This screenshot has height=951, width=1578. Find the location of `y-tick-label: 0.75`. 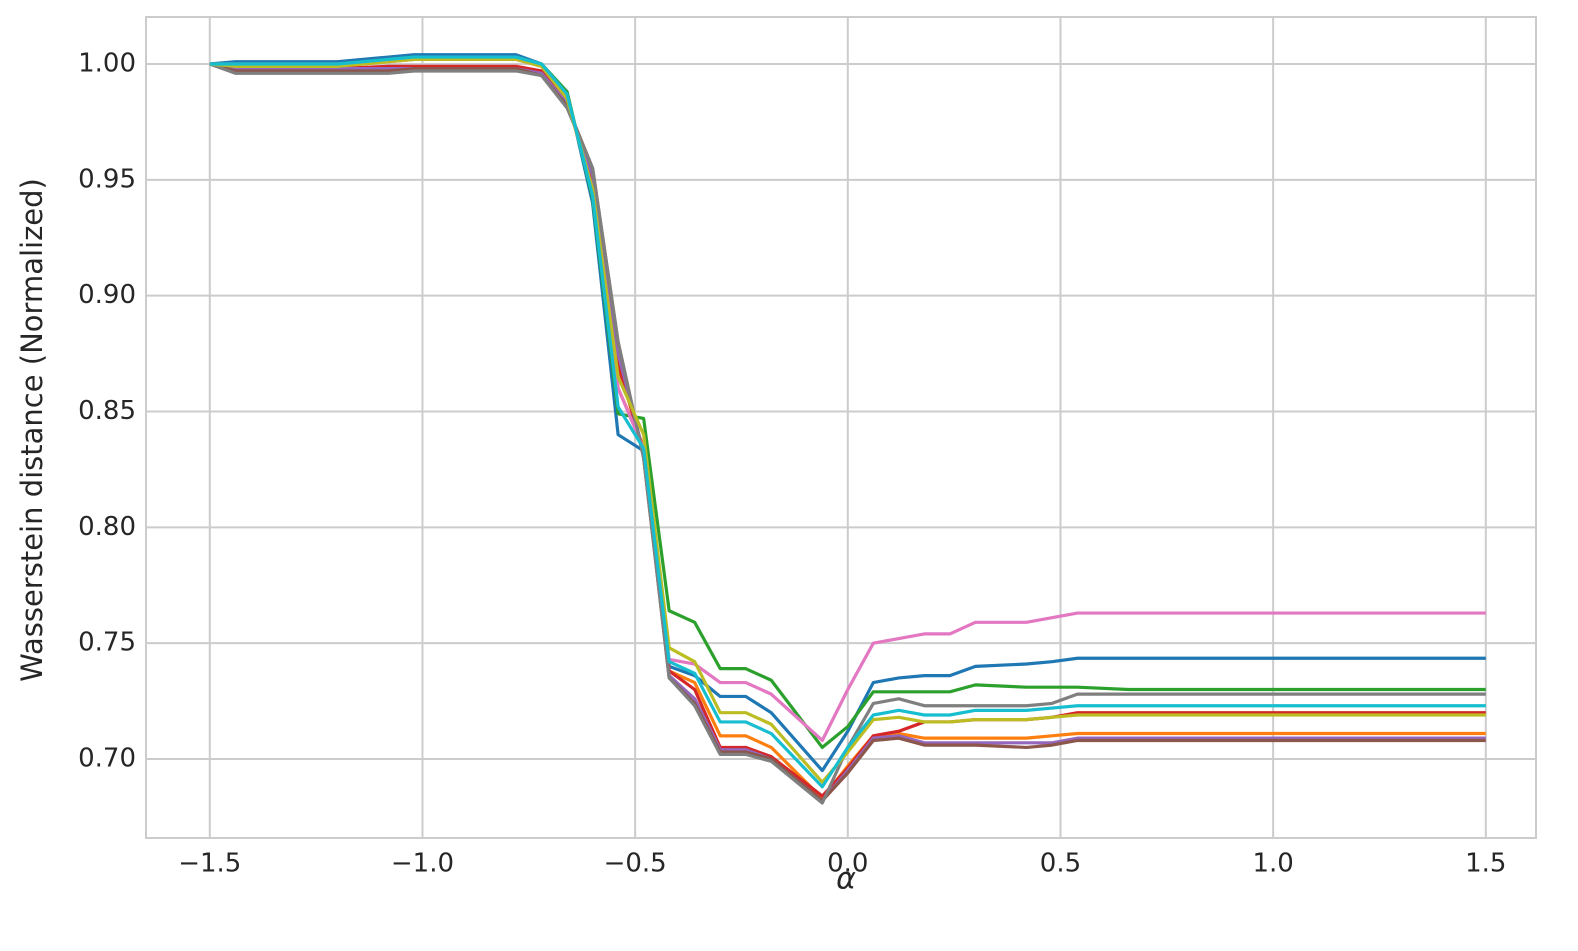

y-tick-label: 0.75 is located at coordinates (107, 643).